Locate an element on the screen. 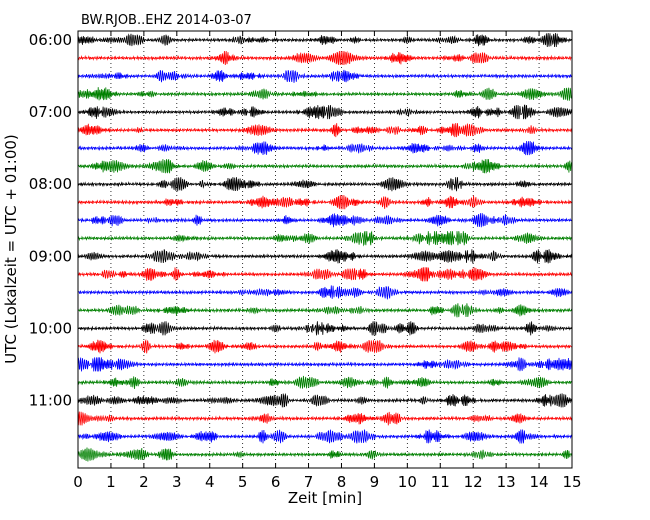 This screenshot has height=520, width=650. x-tick-label: 12 is located at coordinates (473, 482).